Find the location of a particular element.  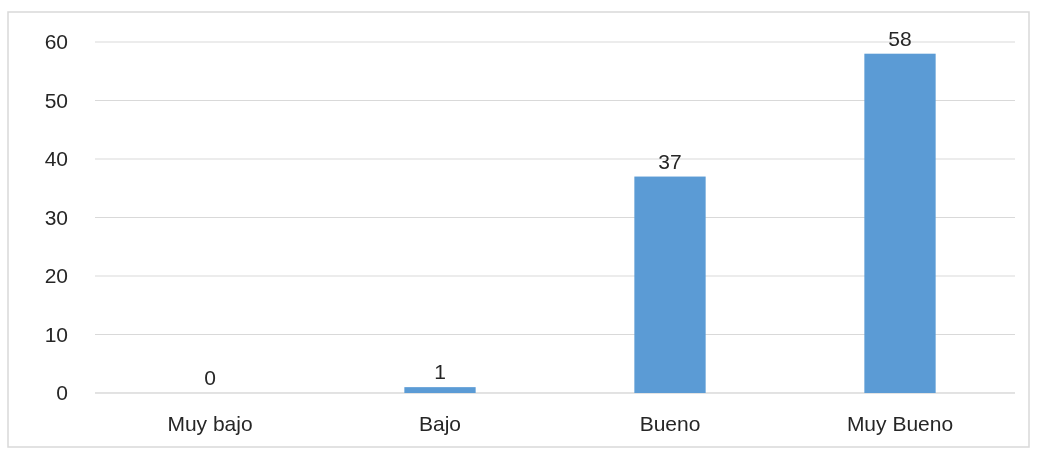

data-label: 1 is located at coordinates (440, 372).